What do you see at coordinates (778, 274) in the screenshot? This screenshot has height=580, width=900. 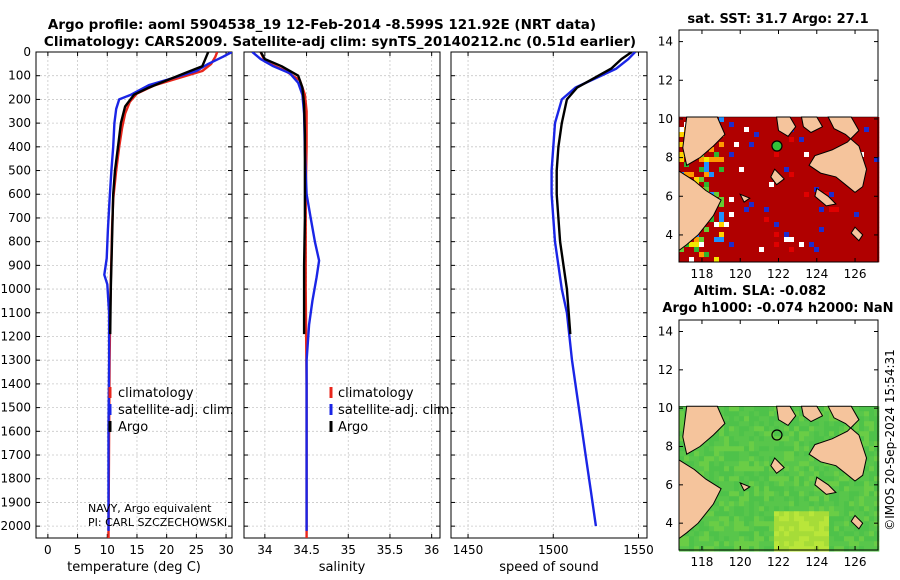 I see `map-x-tick-label: 122` at bounding box center [778, 274].